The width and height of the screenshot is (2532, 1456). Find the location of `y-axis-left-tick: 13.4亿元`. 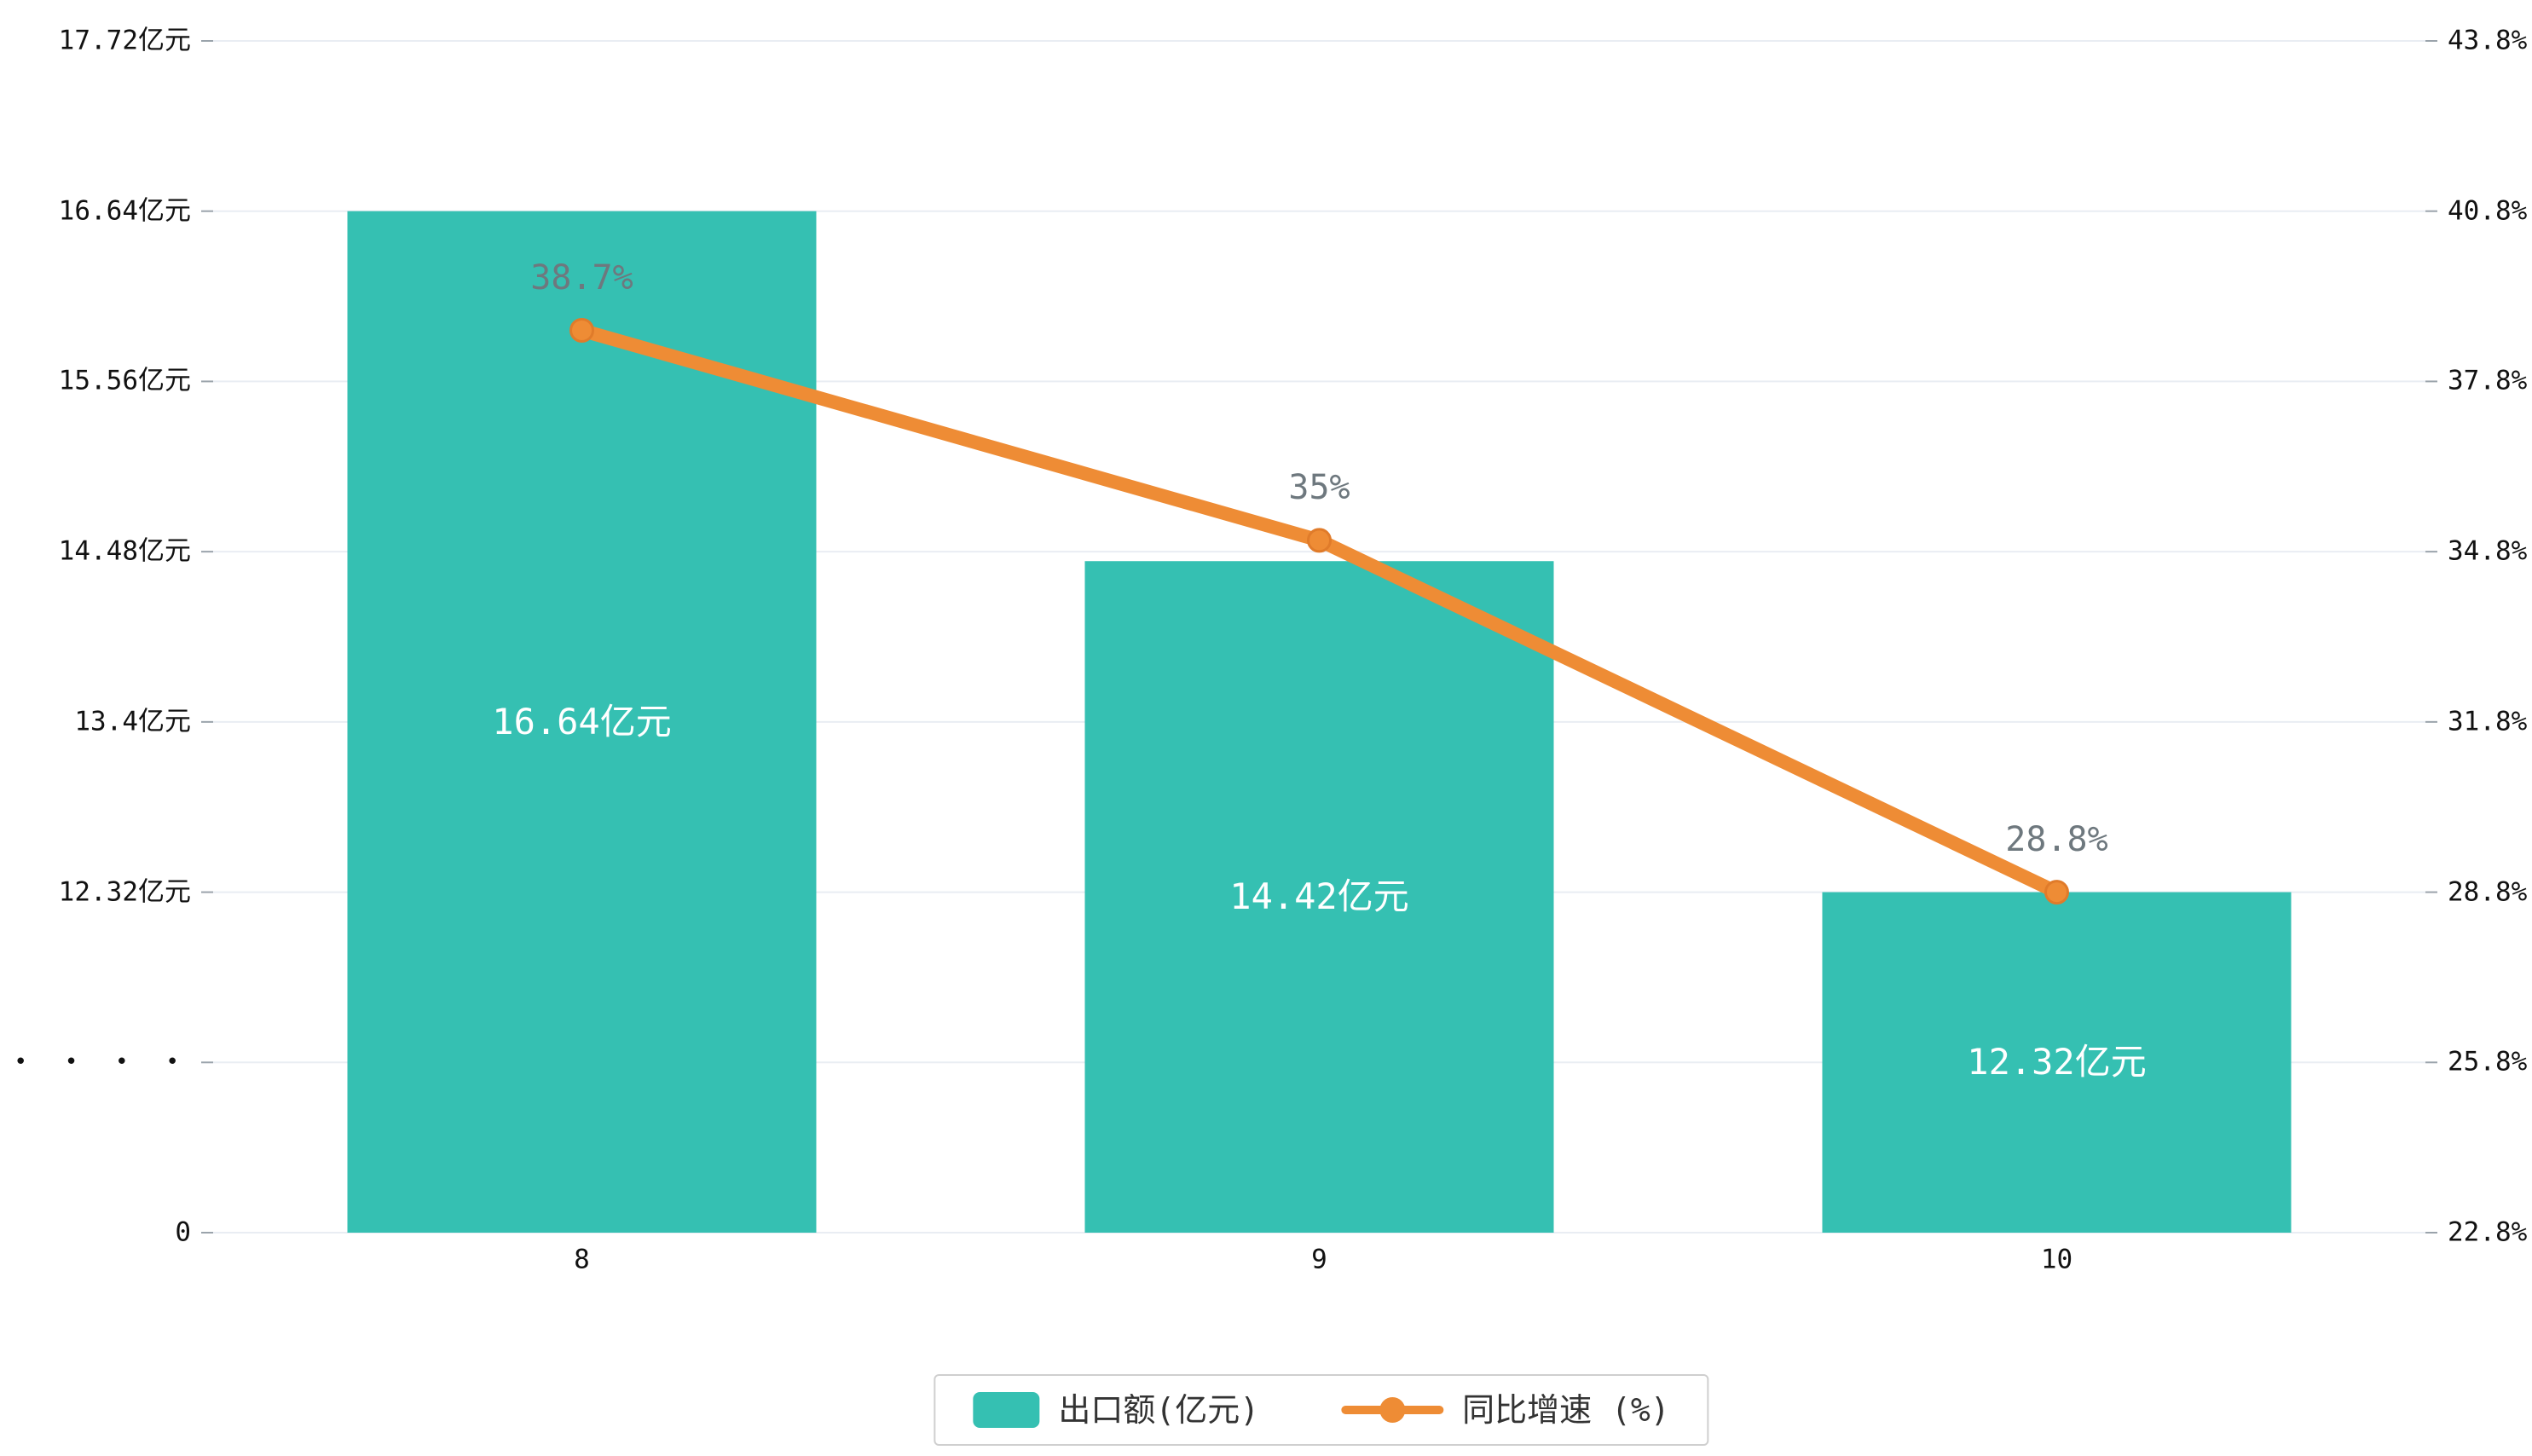

y-axis-left-tick: 13.4亿元 is located at coordinates (132, 721).